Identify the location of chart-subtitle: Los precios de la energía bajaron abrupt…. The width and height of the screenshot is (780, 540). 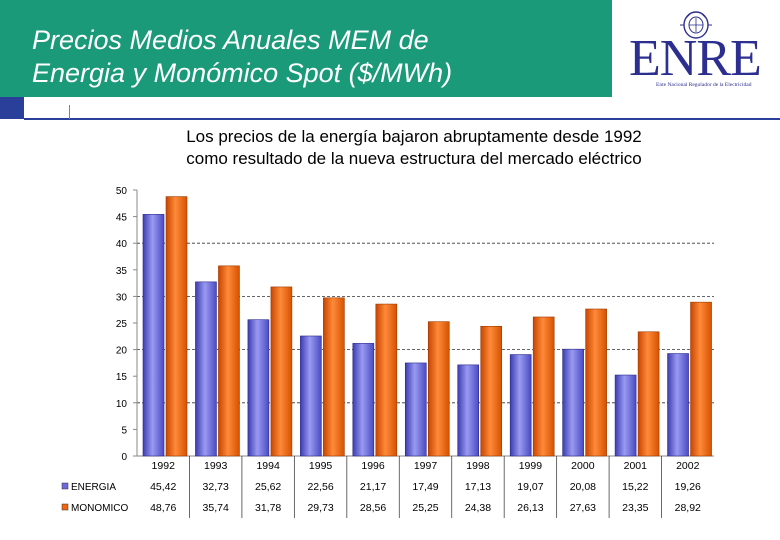
(414, 148).